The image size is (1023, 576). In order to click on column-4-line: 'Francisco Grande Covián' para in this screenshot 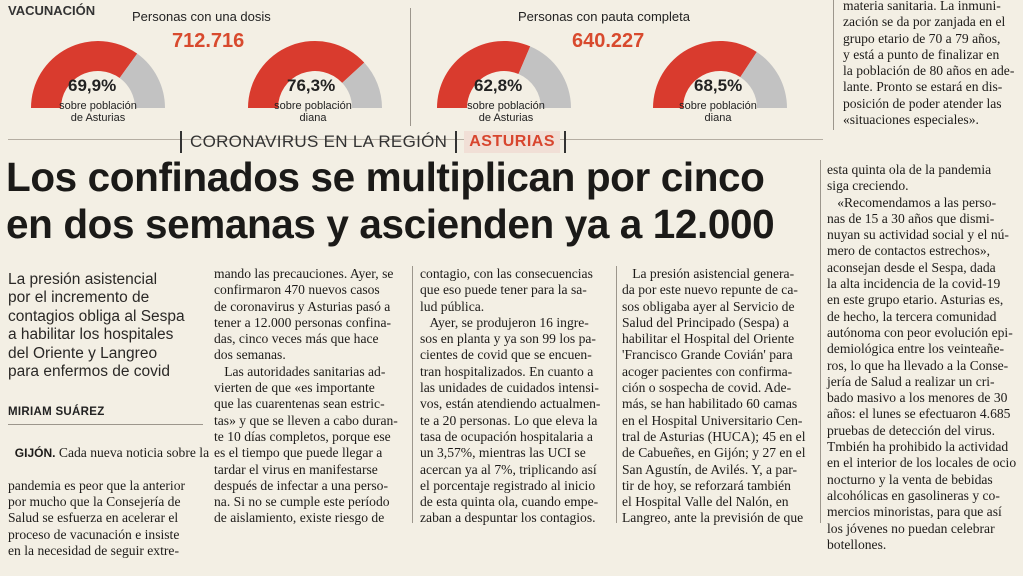, I will do `click(707, 355)`.